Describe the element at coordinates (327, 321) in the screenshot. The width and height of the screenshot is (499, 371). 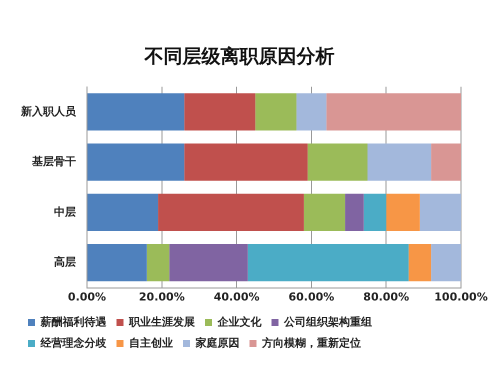
I see `legend-label: 公司组织架构重组` at that location.